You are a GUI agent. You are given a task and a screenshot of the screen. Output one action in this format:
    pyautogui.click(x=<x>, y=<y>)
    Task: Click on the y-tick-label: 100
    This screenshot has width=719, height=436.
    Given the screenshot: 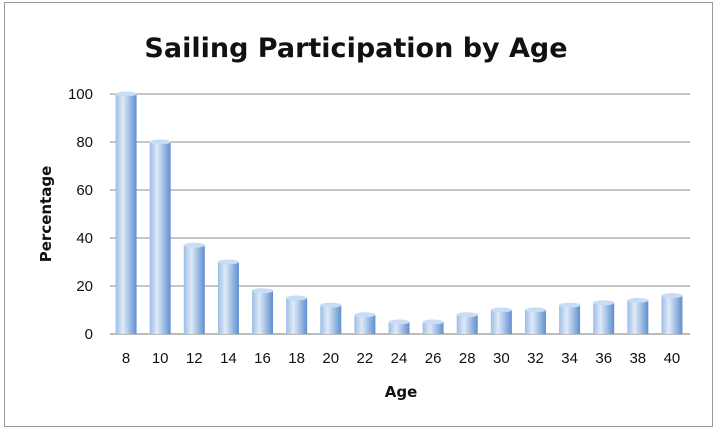 What is the action you would take?
    pyautogui.click(x=80, y=94)
    